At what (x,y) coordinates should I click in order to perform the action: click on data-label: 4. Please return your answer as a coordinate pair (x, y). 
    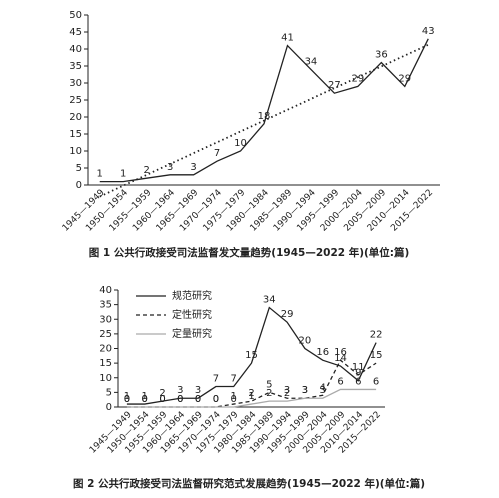
    Looking at the image, I should click on (323, 387).